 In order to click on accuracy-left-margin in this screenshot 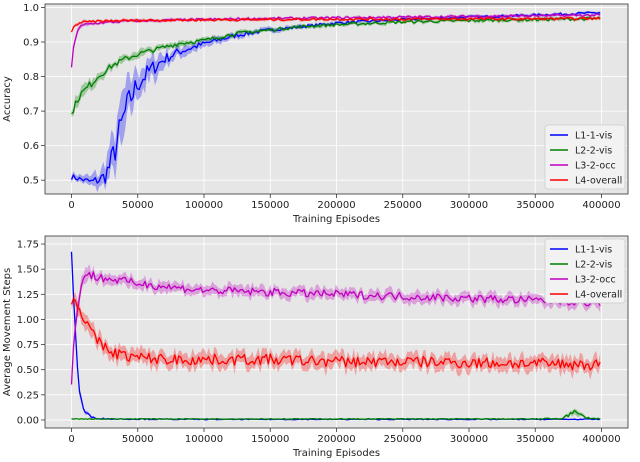, I will do `click(22, 117)`.